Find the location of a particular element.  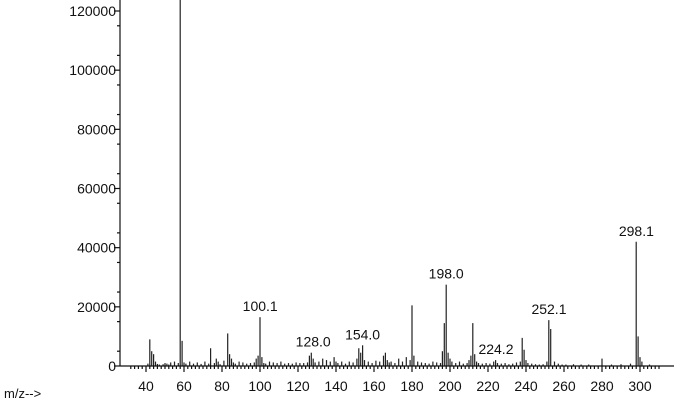

x-tick-label: 120 is located at coordinates (298, 386).